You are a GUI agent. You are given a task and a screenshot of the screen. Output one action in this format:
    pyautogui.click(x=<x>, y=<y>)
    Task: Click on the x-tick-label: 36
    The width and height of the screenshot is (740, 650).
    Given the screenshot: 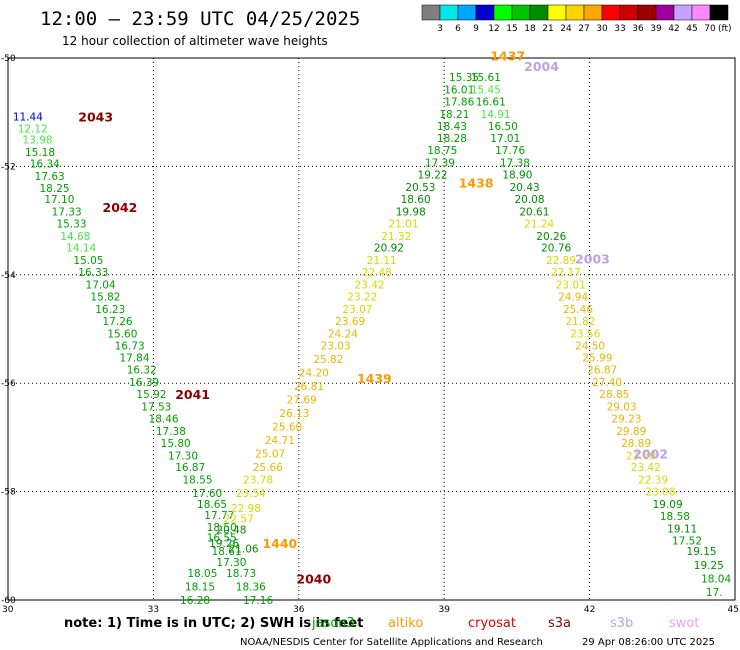 What is the action you would take?
    pyautogui.click(x=299, y=610)
    